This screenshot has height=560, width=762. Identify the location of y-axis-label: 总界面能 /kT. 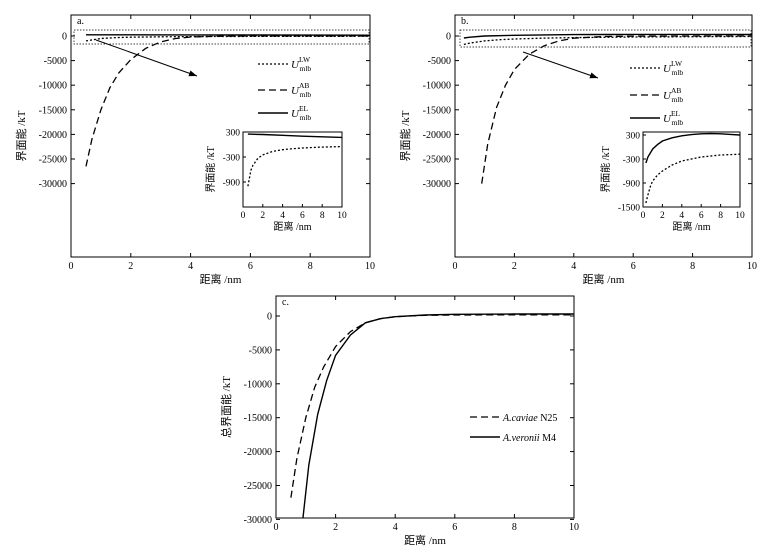
(226, 407).